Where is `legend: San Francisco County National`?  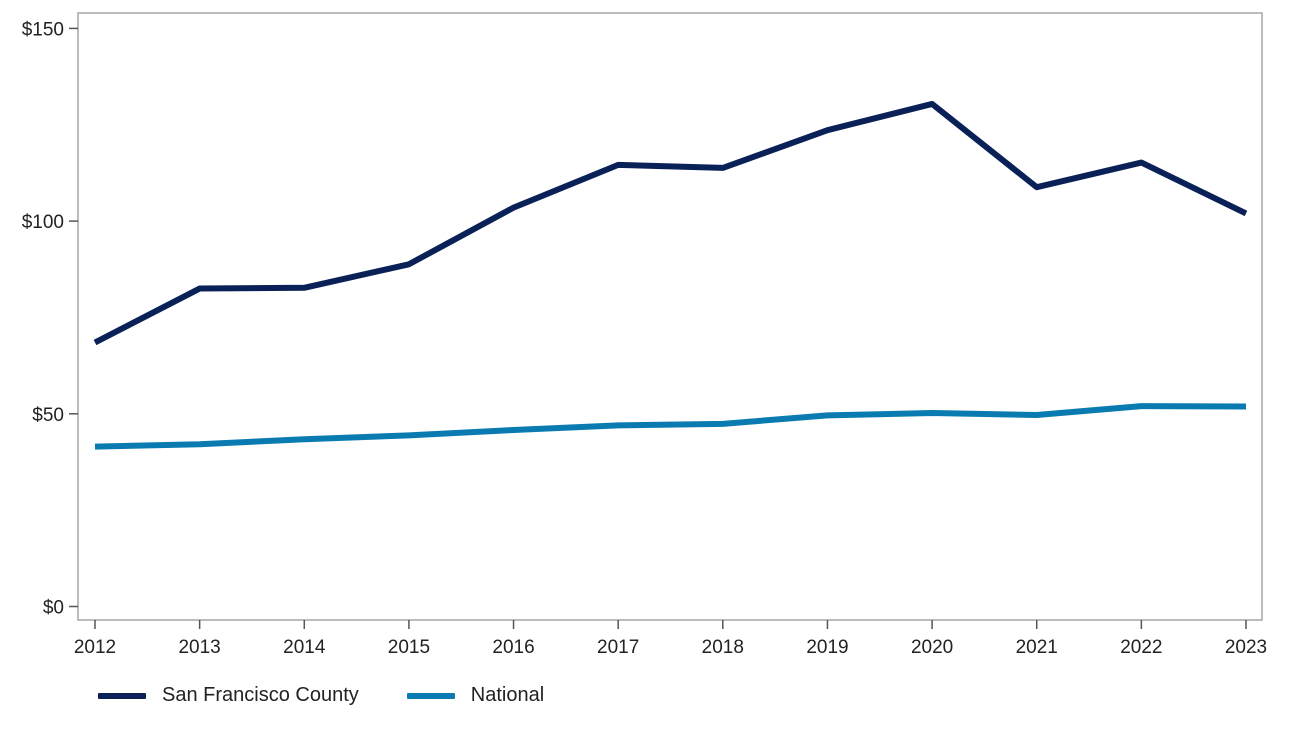 legend: San Francisco County National is located at coordinates (345, 695).